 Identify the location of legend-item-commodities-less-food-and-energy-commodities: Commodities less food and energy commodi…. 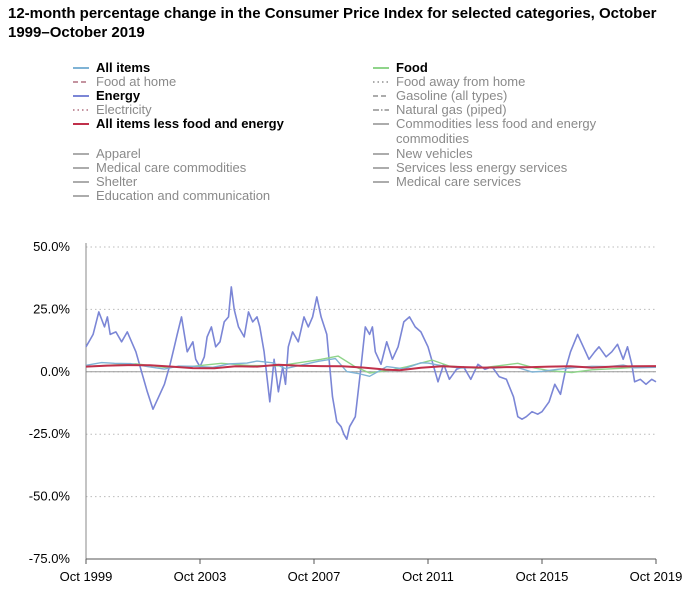
(504, 131).